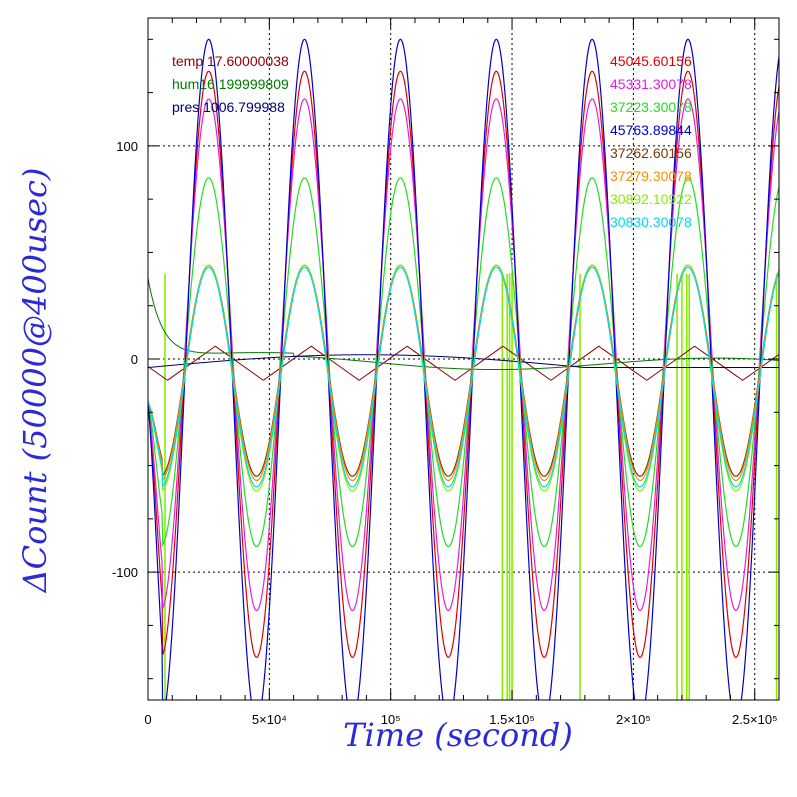  Describe the element at coordinates (230, 61) in the screenshot. I see `env-legend-entry: temp 17.60000038` at that location.